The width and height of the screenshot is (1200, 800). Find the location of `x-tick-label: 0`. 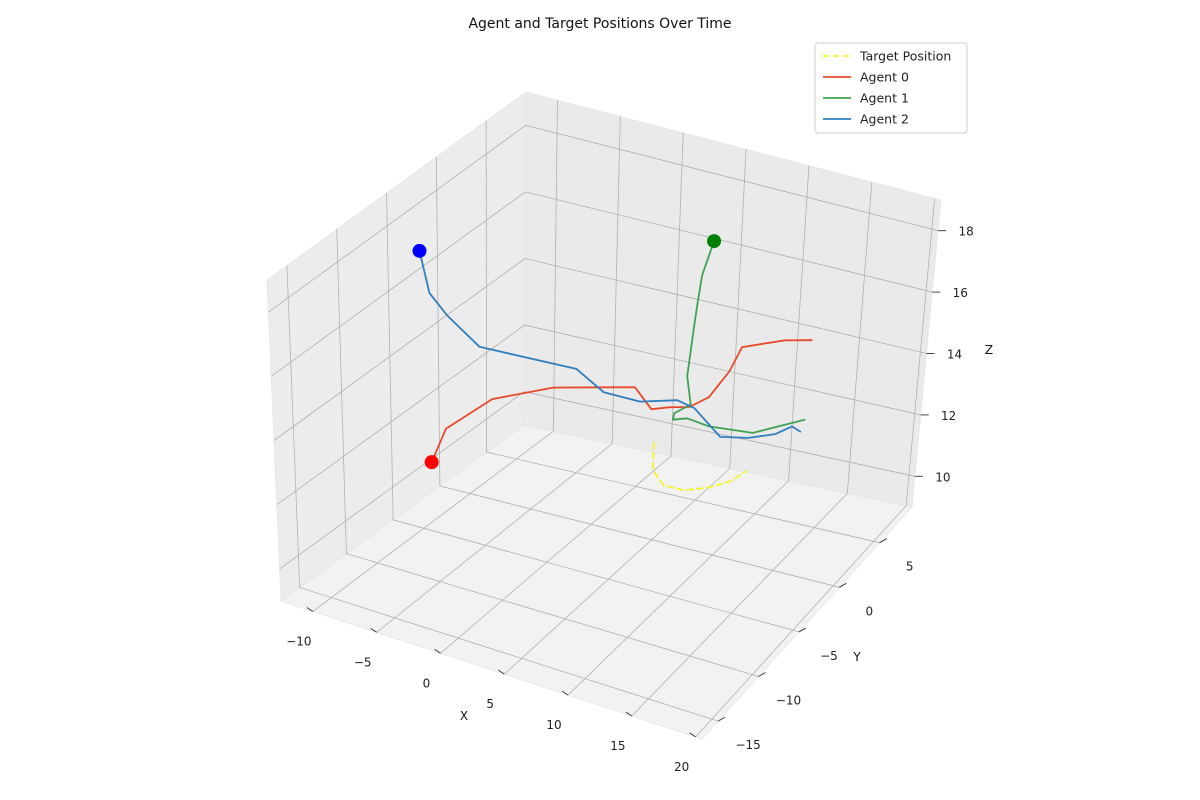

x-tick-label: 0 is located at coordinates (427, 683).